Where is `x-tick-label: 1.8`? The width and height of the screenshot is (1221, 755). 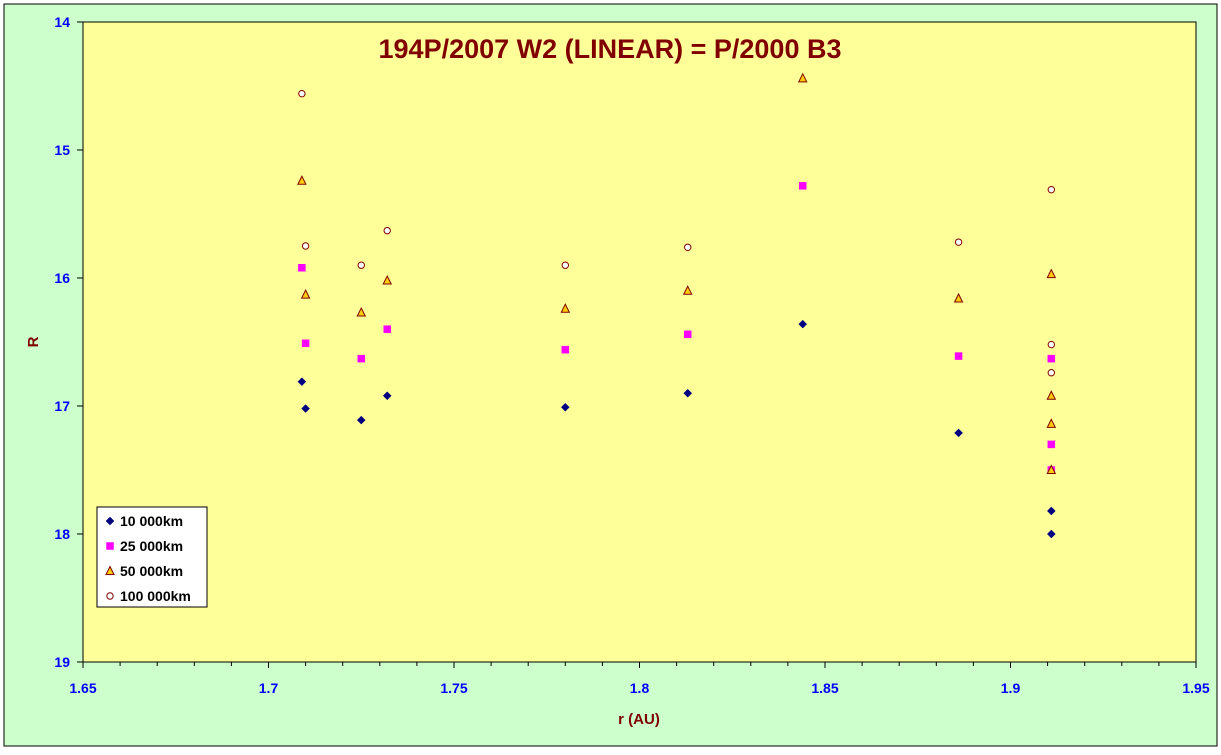 x-tick-label: 1.8 is located at coordinates (640, 688).